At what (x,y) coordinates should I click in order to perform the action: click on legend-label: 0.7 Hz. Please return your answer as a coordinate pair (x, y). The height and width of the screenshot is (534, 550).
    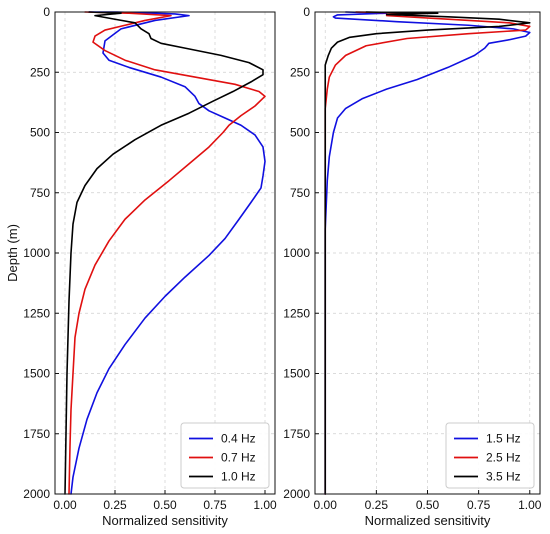
    Looking at the image, I should click on (238, 458).